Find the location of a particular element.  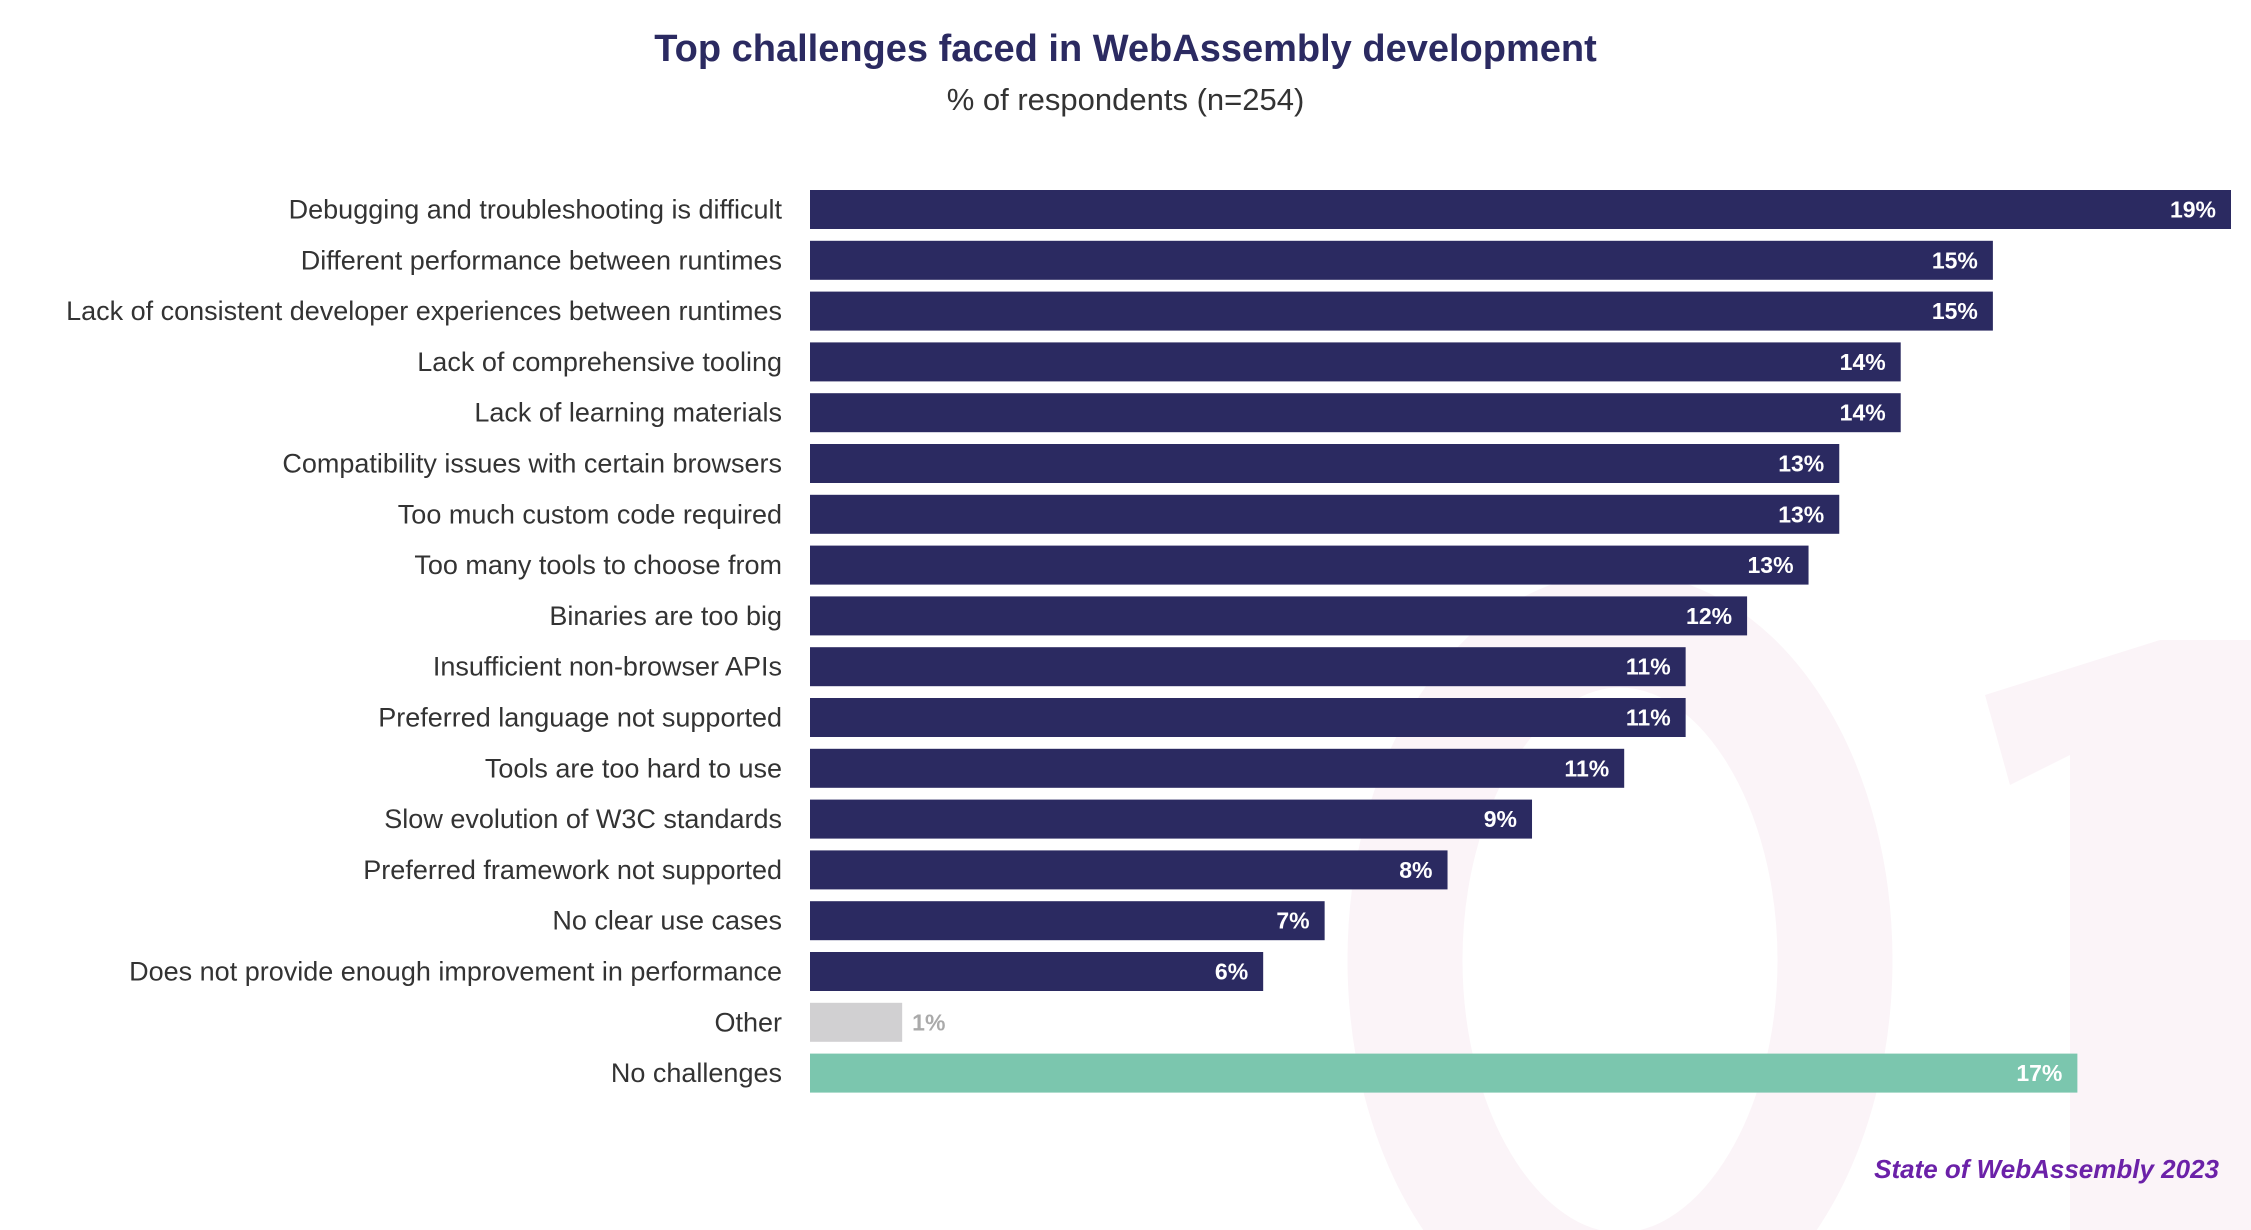

data-label: 8% is located at coordinates (1415, 870).